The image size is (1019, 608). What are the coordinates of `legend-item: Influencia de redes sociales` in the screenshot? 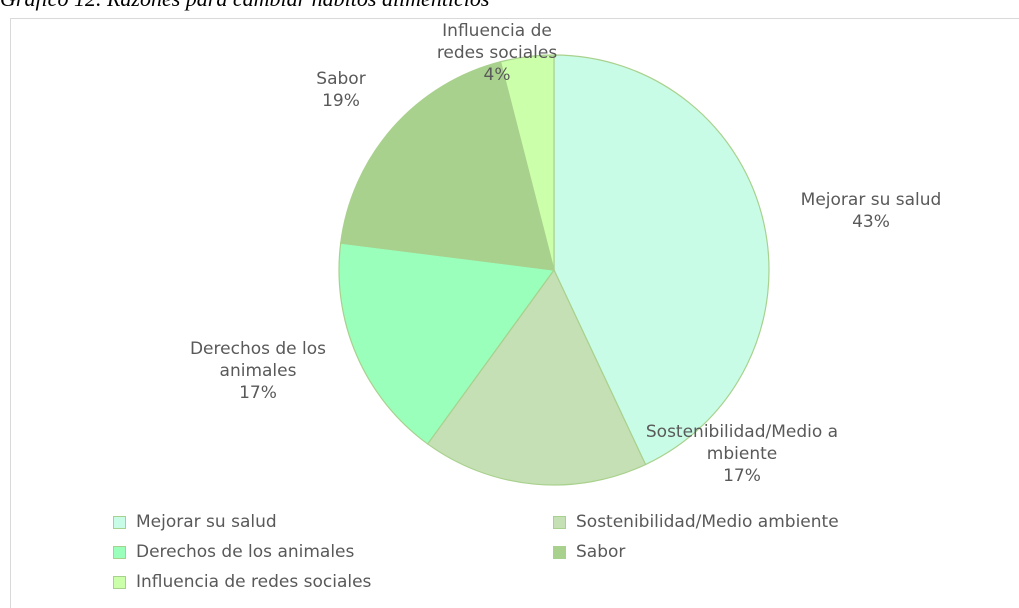 It's located at (242, 582).